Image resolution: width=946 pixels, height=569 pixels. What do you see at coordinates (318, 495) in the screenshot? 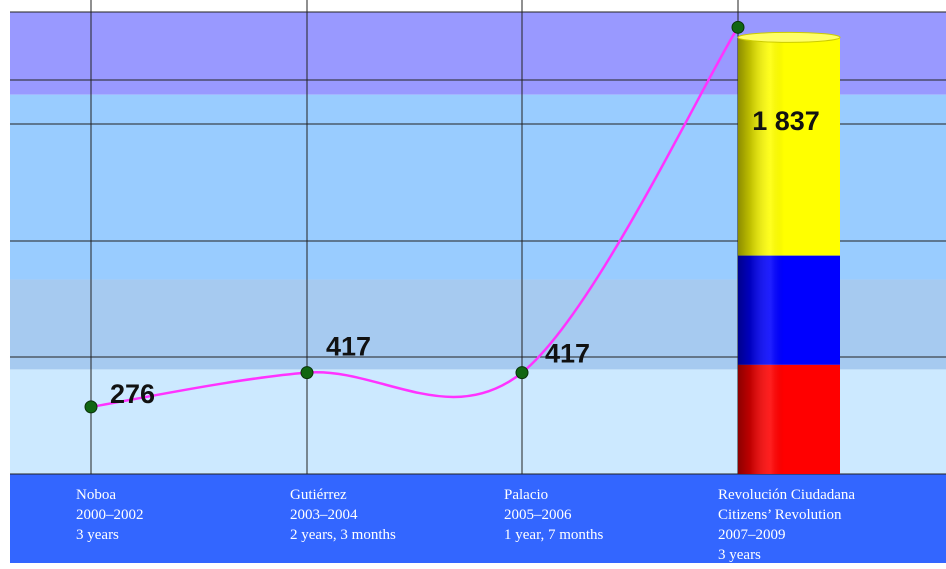
I see `category-label-line: Gutiérrez` at bounding box center [318, 495].